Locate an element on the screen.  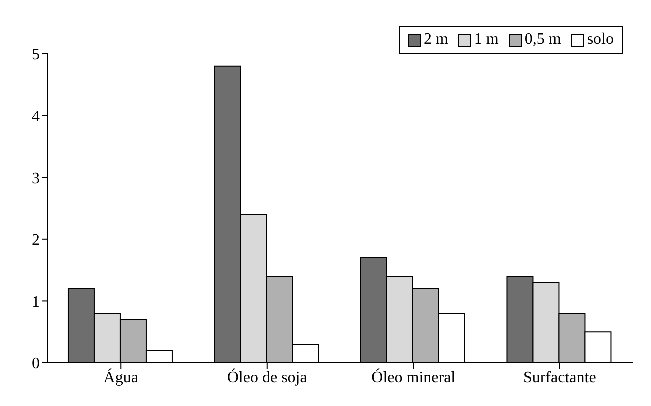
y-tick-label: 3 is located at coordinates (36, 179).